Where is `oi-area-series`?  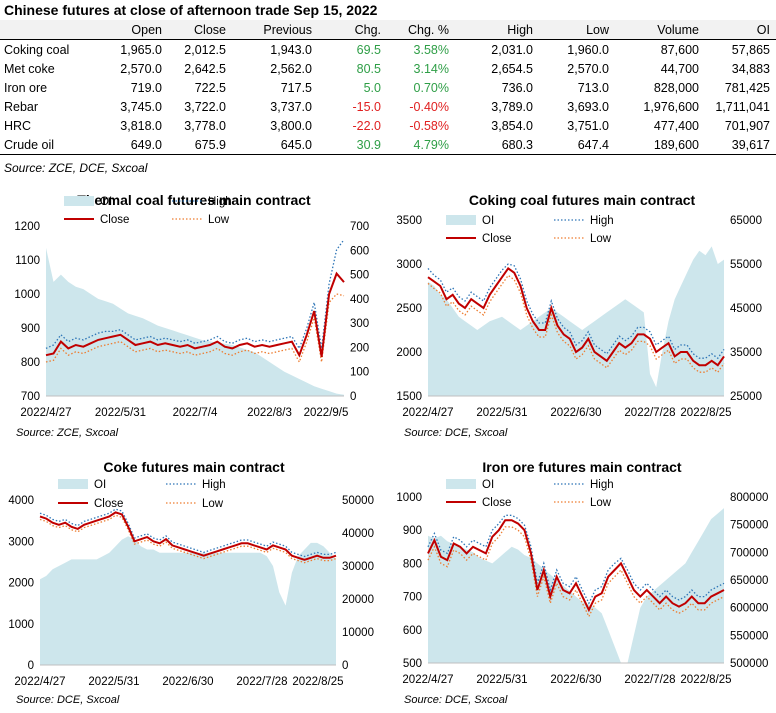
oi-area-series is located at coordinates (195, 321).